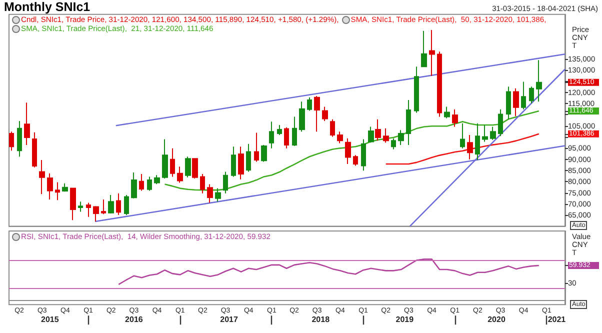 This screenshot has height=333, width=602. Describe the element at coordinates (50, 319) in the screenshot. I see `x2-tick-label: 2015` at that location.